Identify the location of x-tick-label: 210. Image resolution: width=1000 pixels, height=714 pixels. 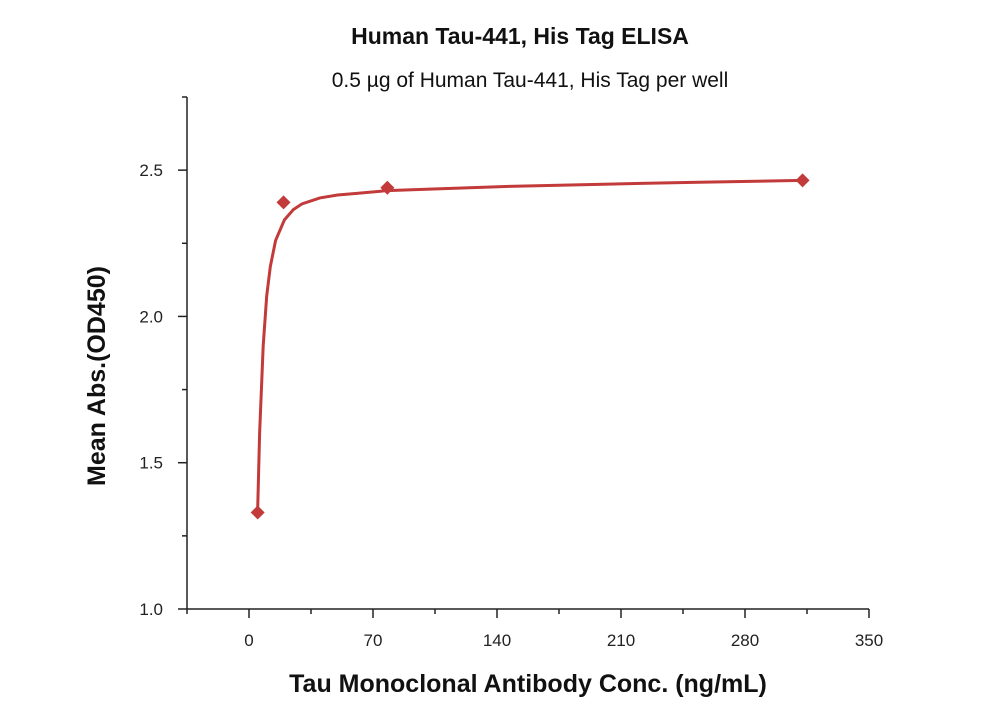
(621, 640).